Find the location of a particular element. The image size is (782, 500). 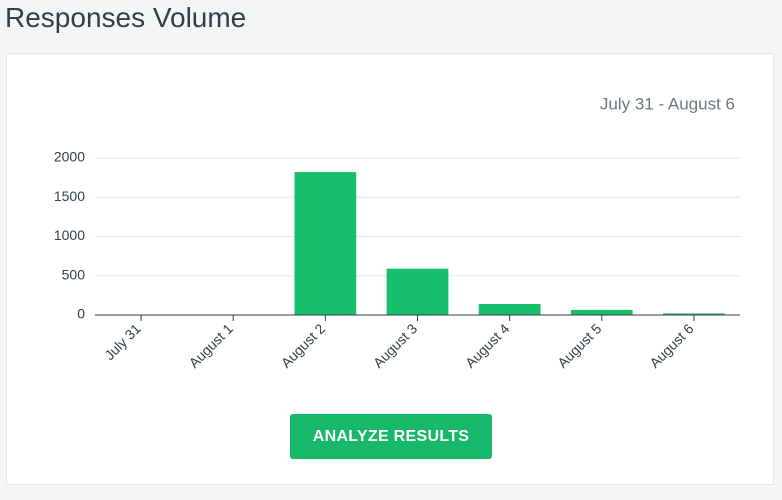

x-tick-label: August 5 is located at coordinates (579, 345).